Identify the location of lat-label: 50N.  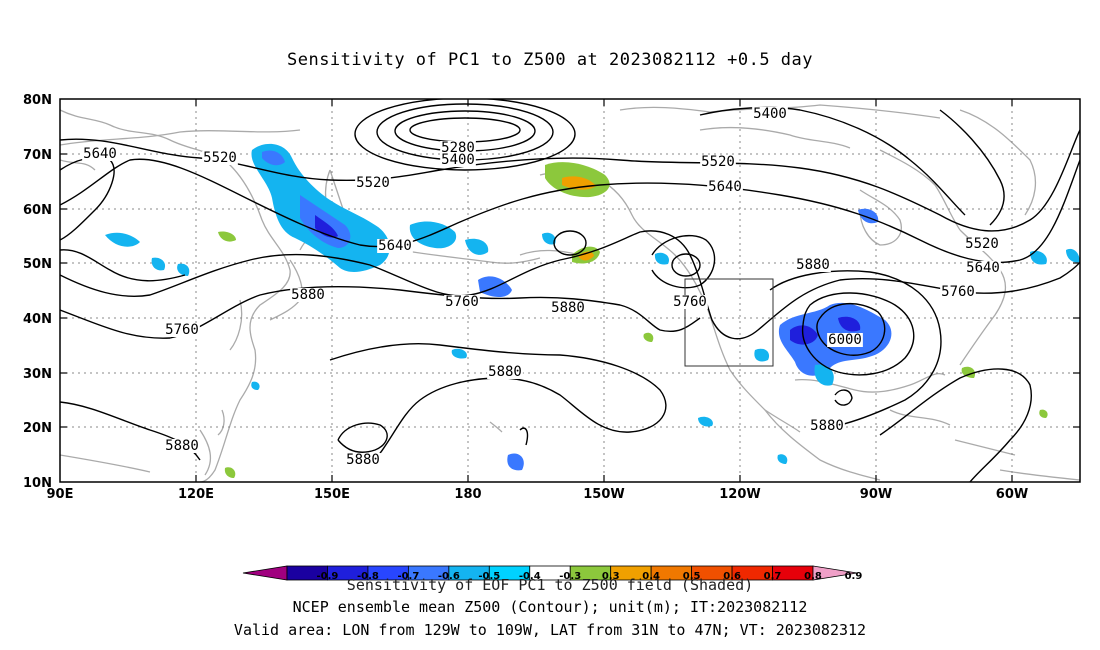
(37, 264).